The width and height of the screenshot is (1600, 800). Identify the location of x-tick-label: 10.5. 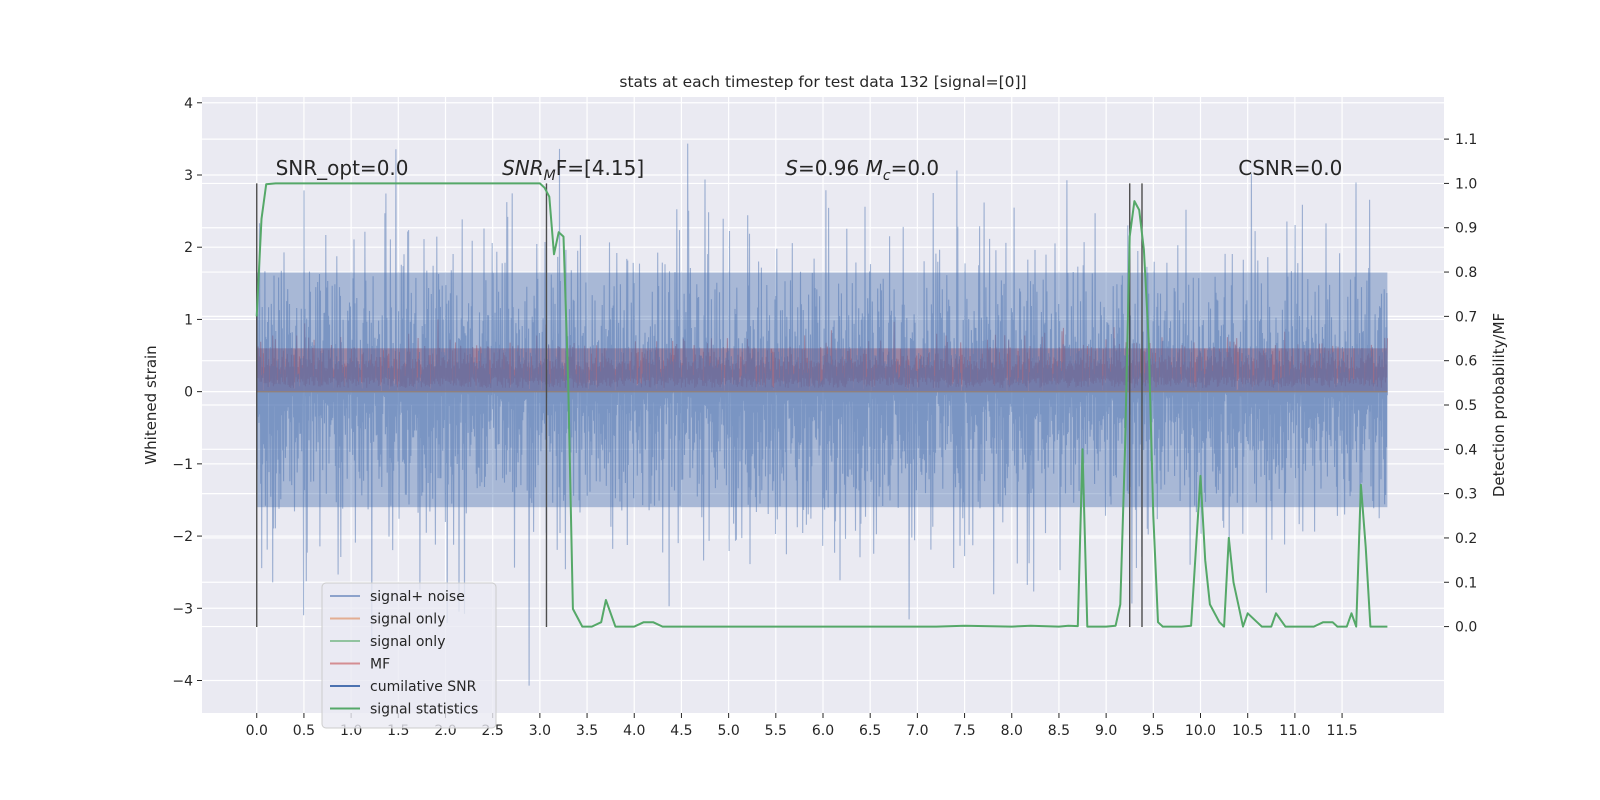
(1247, 731).